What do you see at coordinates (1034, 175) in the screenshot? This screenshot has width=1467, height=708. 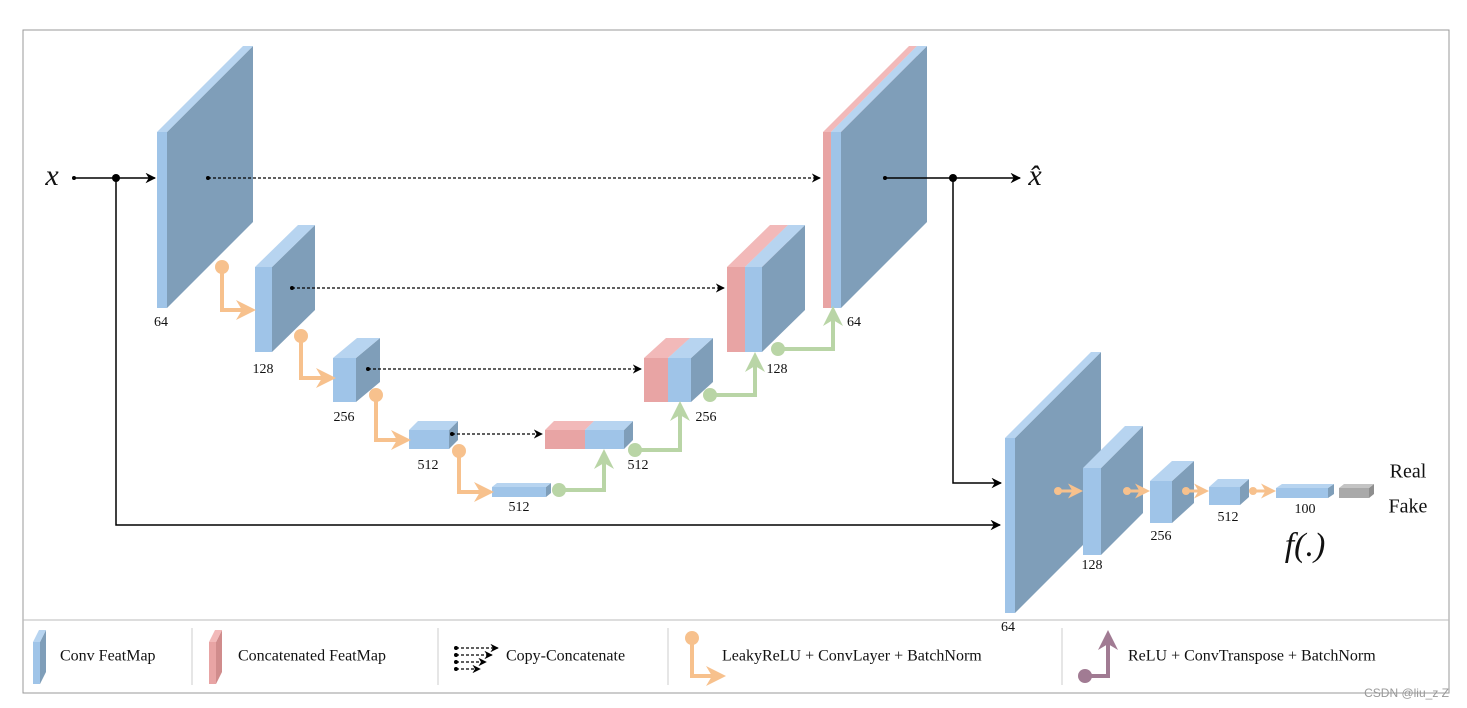 I see `output-label: x̂` at bounding box center [1034, 175].